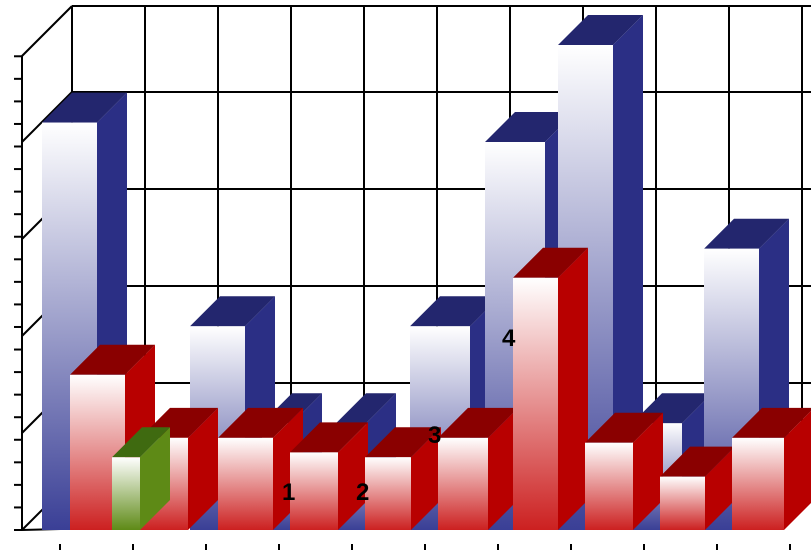 This screenshot has height=557, width=811. Describe the element at coordinates (535, 403) in the screenshot. I see `bar-red-6-front` at that location.